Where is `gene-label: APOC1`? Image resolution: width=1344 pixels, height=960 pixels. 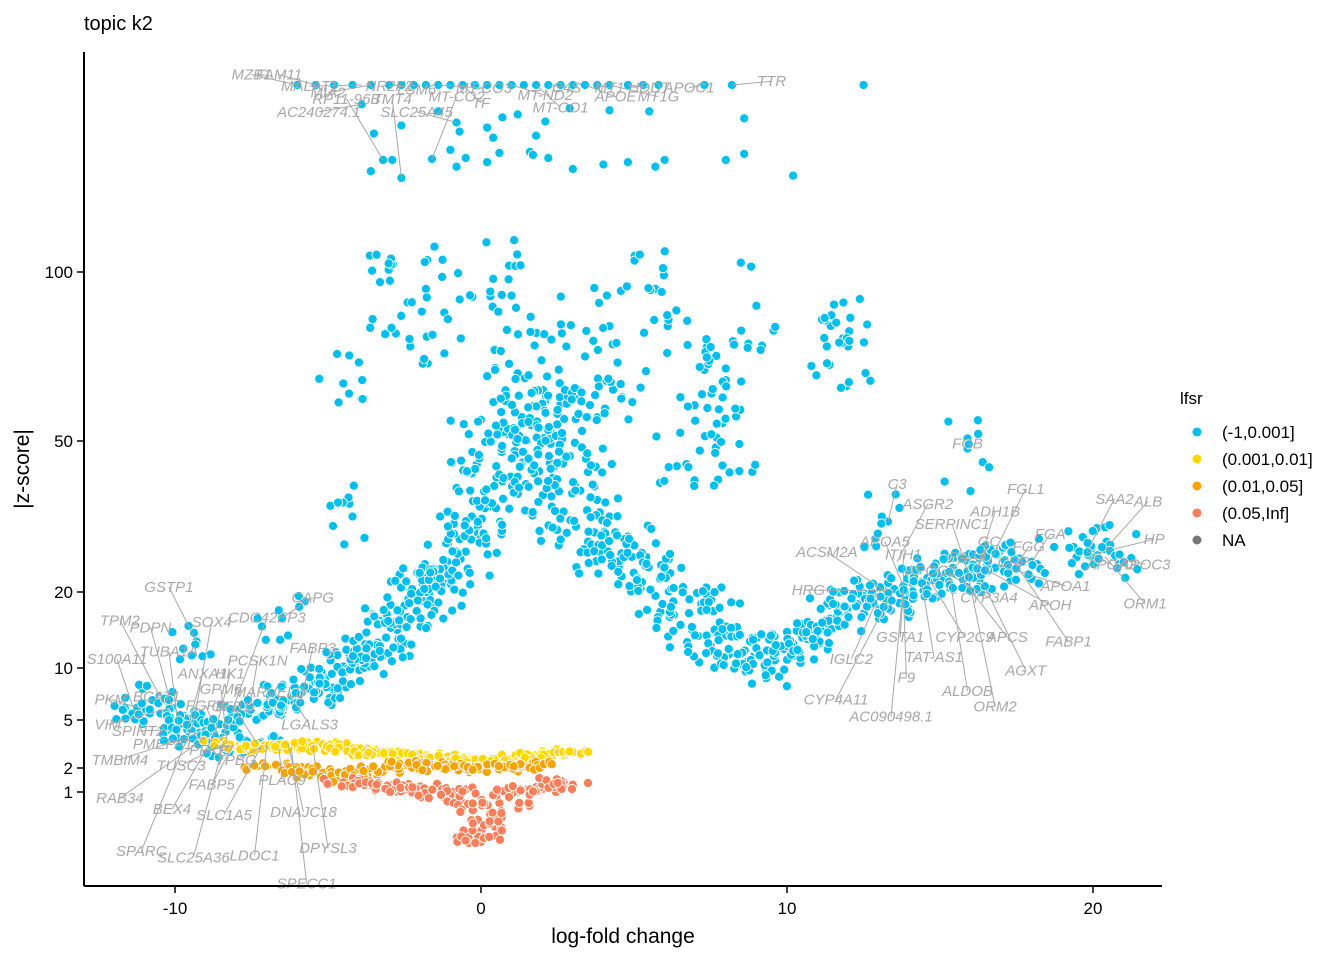 gene-label: APOC1 is located at coordinates (689, 88).